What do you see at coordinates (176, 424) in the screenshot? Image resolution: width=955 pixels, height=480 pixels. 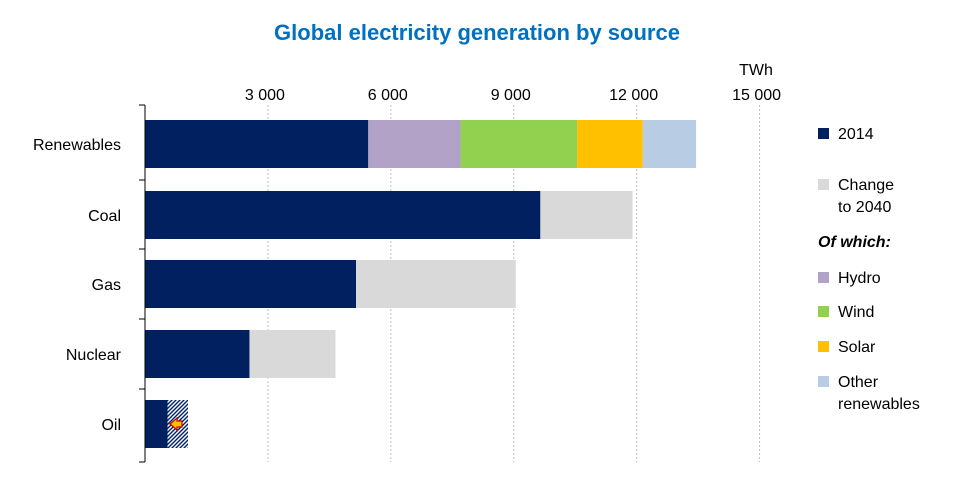 I see `decline-arrow-icon` at bounding box center [176, 424].